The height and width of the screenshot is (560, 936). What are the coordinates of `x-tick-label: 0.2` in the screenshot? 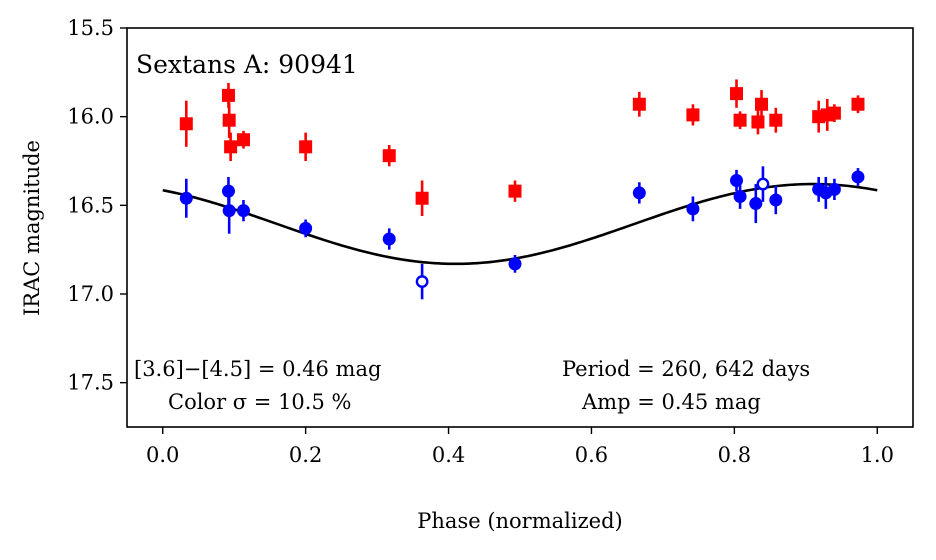 It's located at (305, 455).